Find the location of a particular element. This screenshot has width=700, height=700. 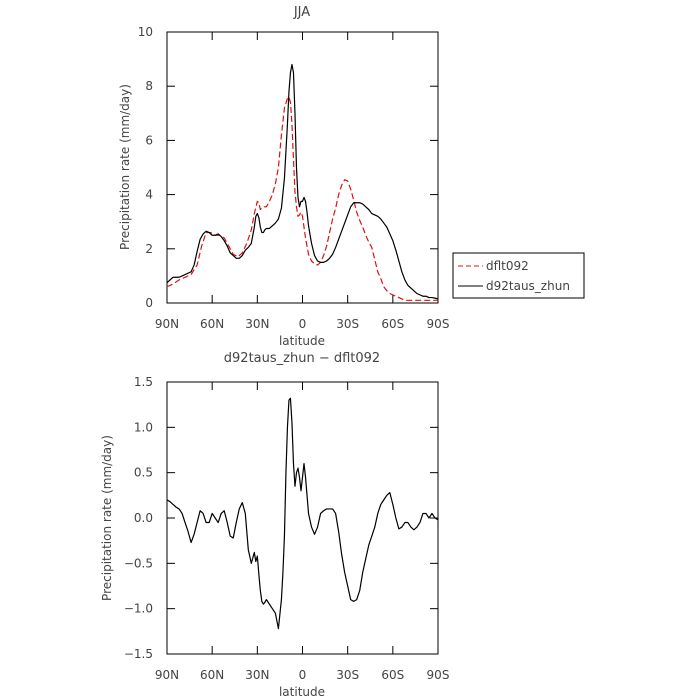

y-tick-label: 1.5 is located at coordinates (143, 382).